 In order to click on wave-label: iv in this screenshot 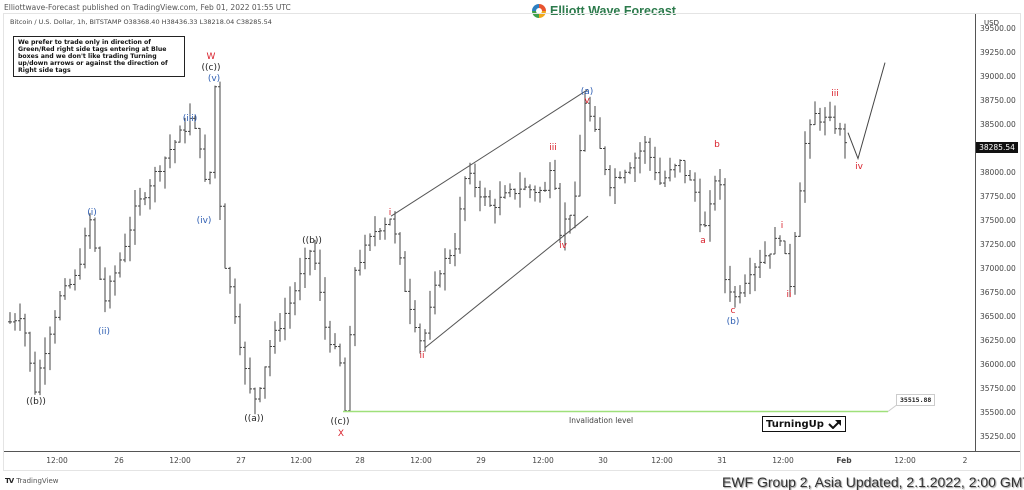, I will do `click(563, 246)`.